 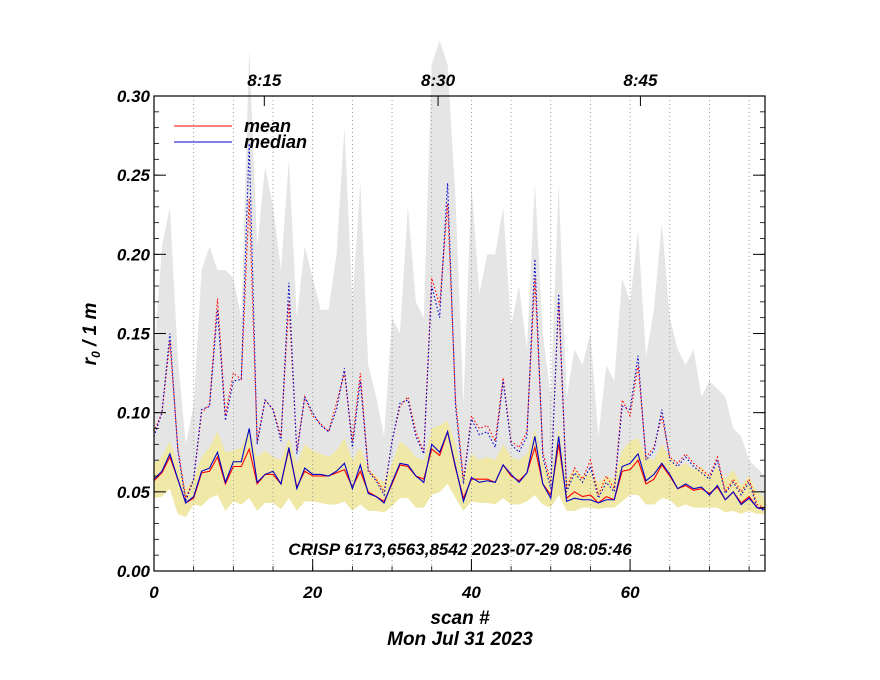 What do you see at coordinates (134, 492) in the screenshot?
I see `y-tick-label: 0.05` at bounding box center [134, 492].